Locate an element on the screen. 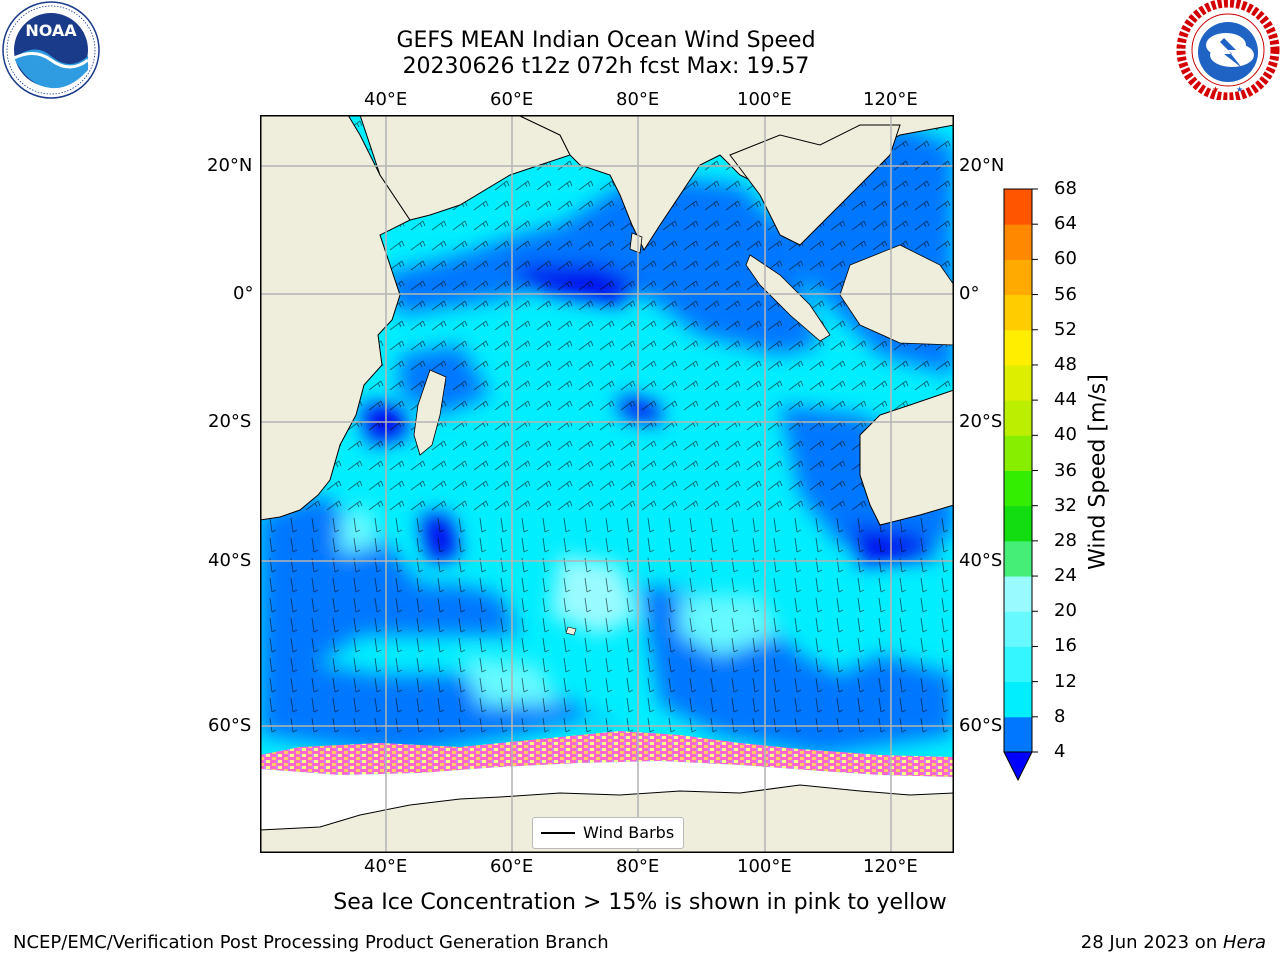  colorbar-tick-label: 40 is located at coordinates (1065, 435).